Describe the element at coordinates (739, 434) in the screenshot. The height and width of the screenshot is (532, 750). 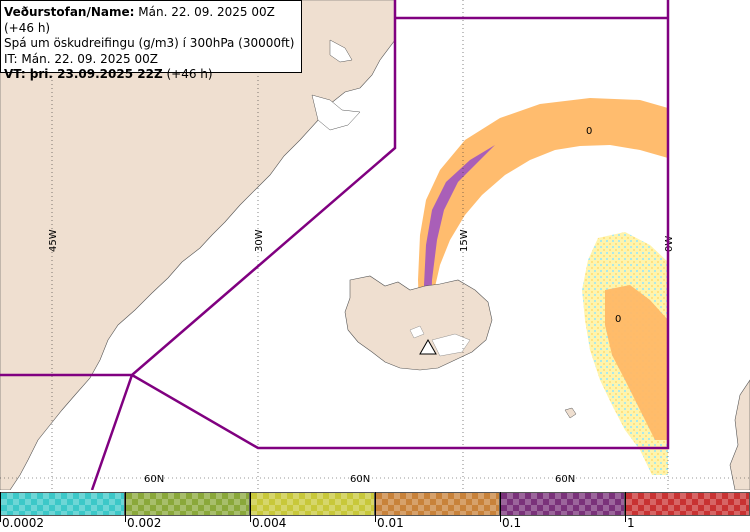
I see `norway-land` at that location.